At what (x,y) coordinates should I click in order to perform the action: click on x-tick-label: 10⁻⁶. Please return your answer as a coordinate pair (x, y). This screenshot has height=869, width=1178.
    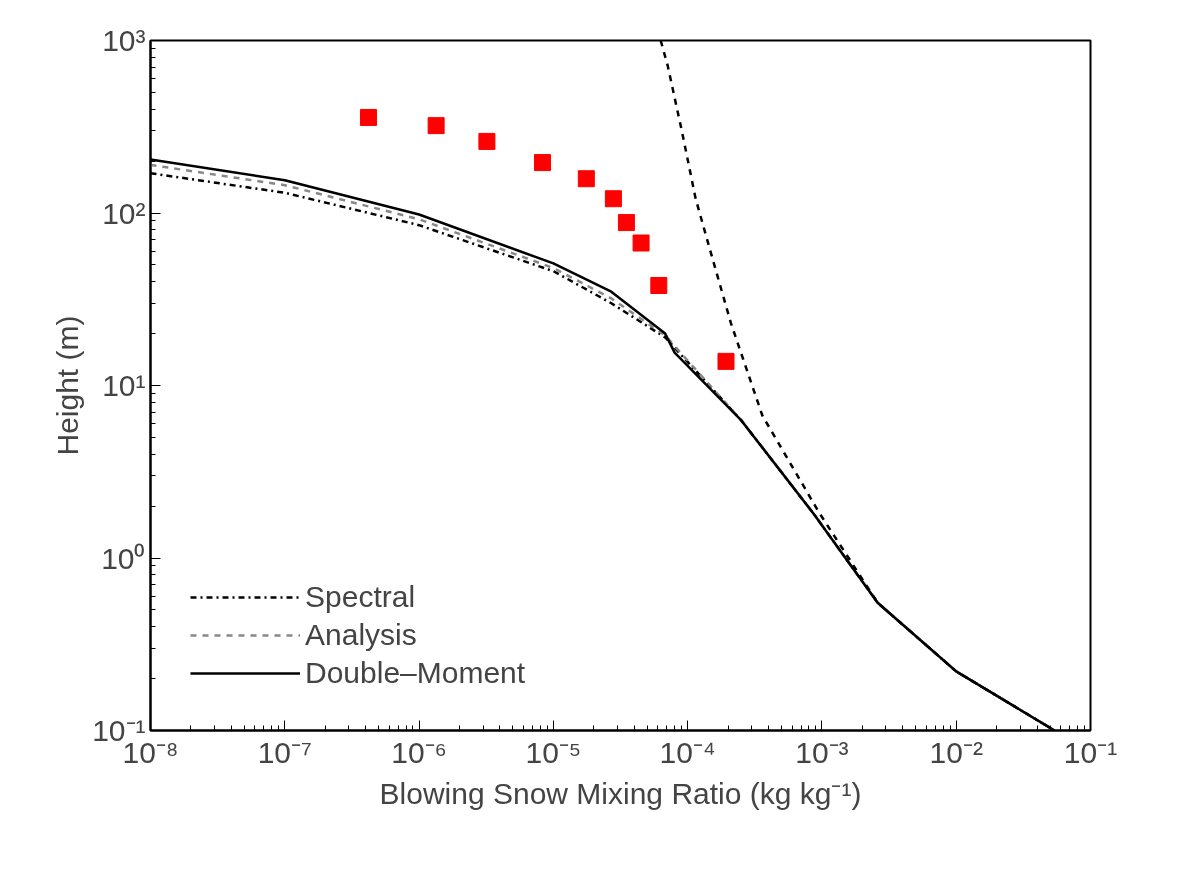
    Looking at the image, I should click on (419, 752).